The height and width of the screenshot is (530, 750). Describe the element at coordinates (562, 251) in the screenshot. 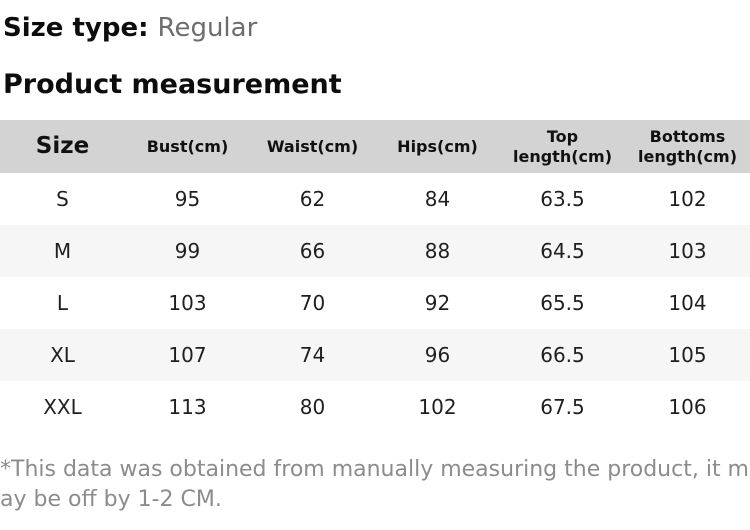

I see `top-length-cell: 64.5` at that location.